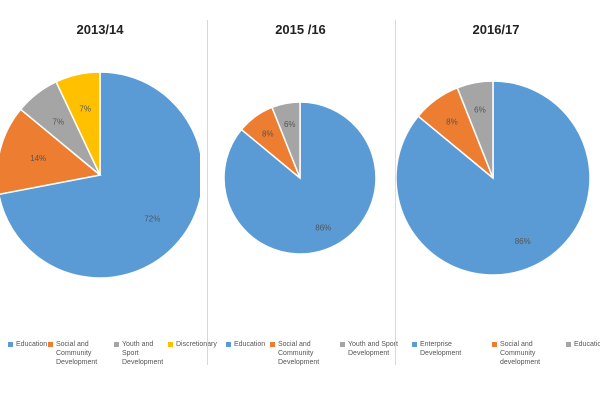 This screenshot has height=400, width=600. Describe the element at coordinates (78, 123) in the screenshot. I see `pie-slice-discretionary` at that location.